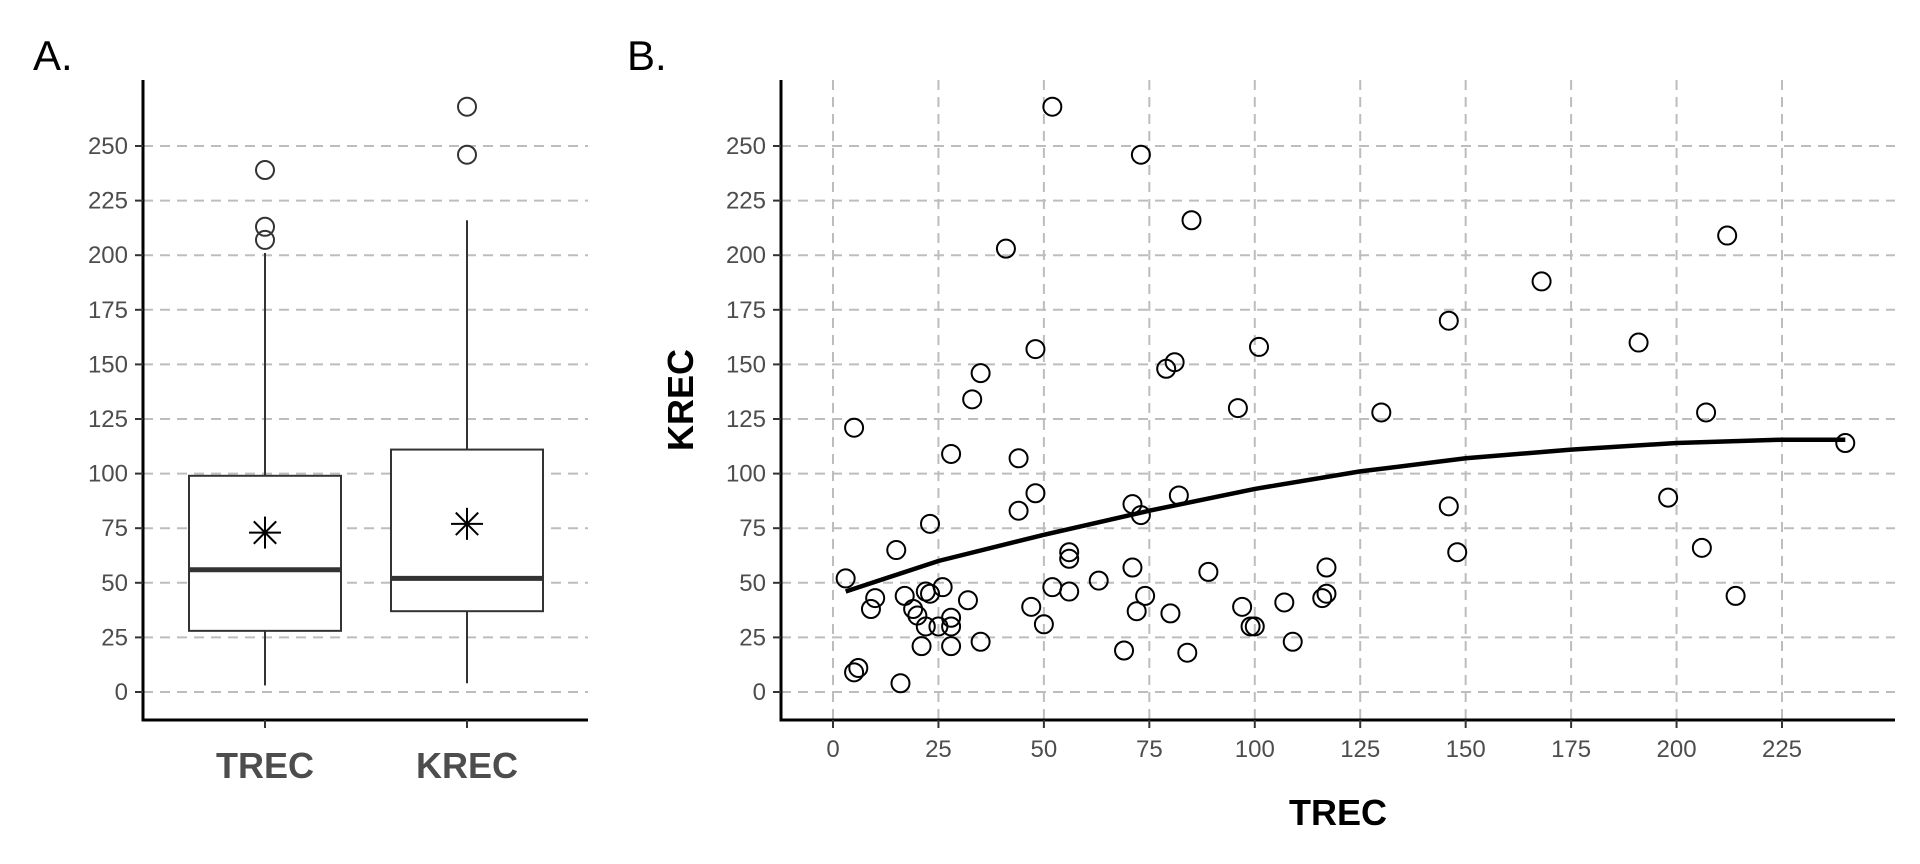 Image resolution: width=1920 pixels, height=864 pixels. I want to click on panel-a-y-tick-label: 200, so click(108, 255).